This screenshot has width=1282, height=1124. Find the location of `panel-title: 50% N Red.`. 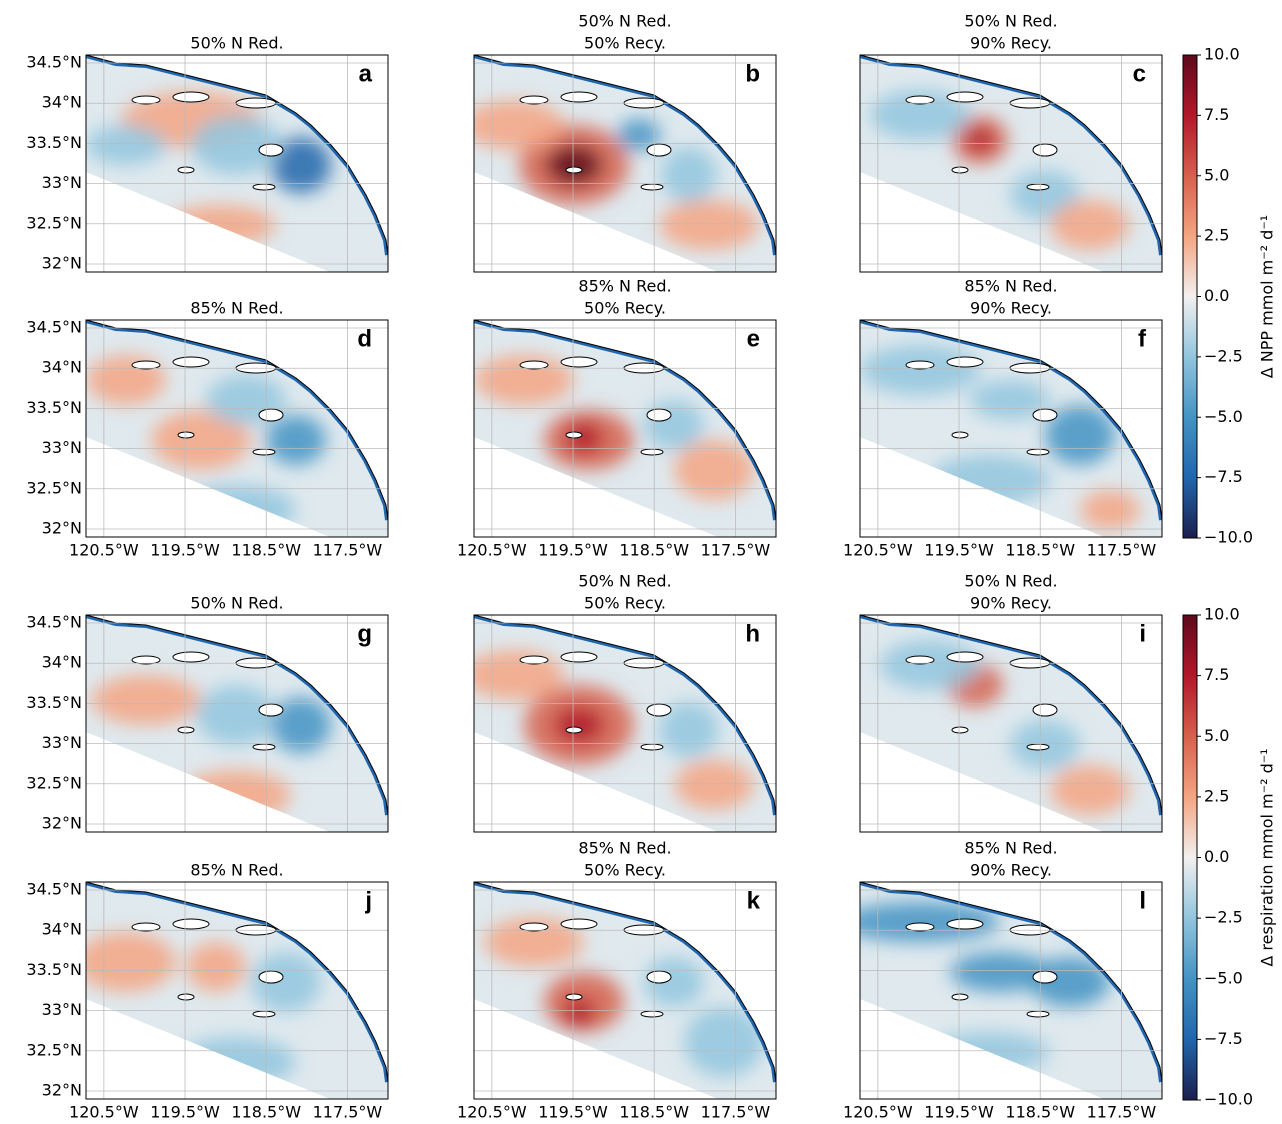

panel-title: 50% N Red. is located at coordinates (236, 603).